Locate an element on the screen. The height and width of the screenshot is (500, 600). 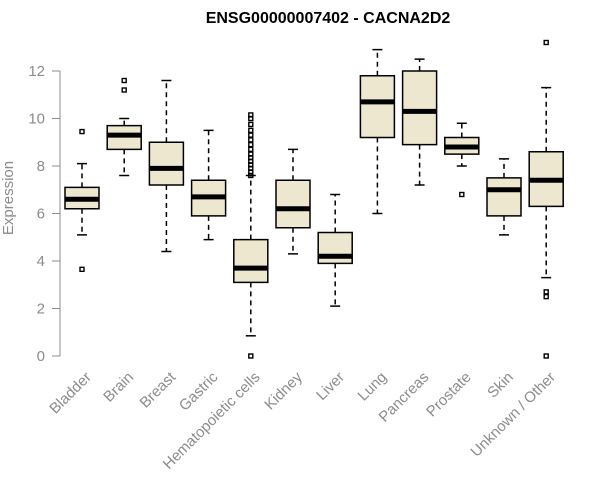
x-tick-label: Prostate is located at coordinates (449, 395).